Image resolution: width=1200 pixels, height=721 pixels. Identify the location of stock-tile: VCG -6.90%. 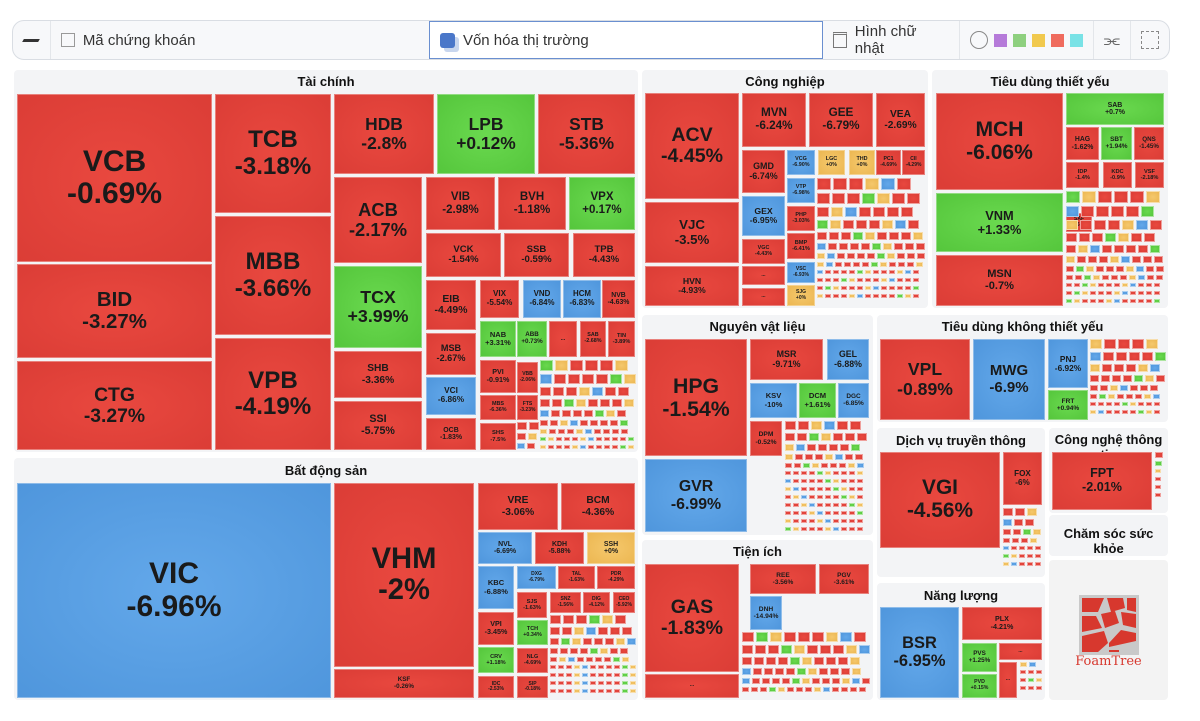
(801, 162).